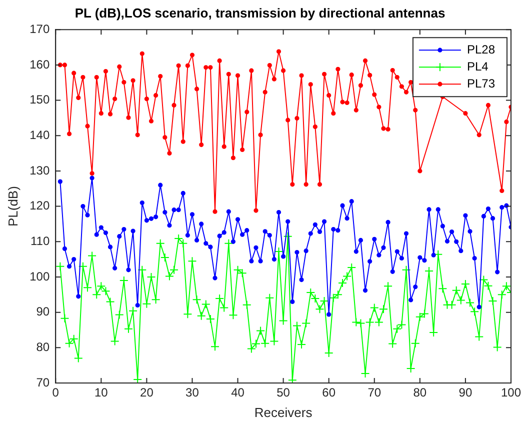  What do you see at coordinates (40, 276) in the screenshot?
I see `y-tick-label: 100` at bounding box center [40, 276].